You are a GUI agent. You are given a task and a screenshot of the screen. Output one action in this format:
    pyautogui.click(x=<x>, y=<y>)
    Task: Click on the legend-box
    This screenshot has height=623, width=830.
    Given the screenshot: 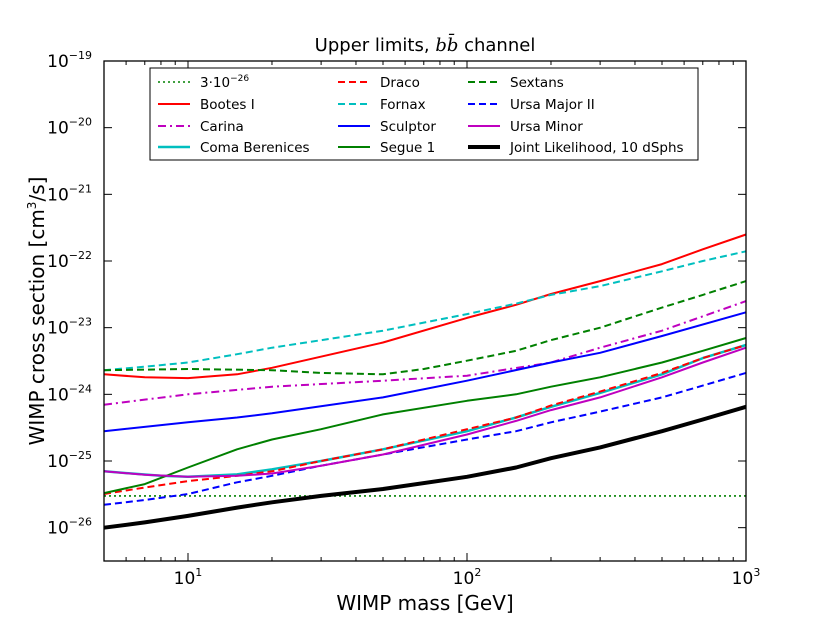 What is the action you would take?
    pyautogui.click(x=424, y=114)
    